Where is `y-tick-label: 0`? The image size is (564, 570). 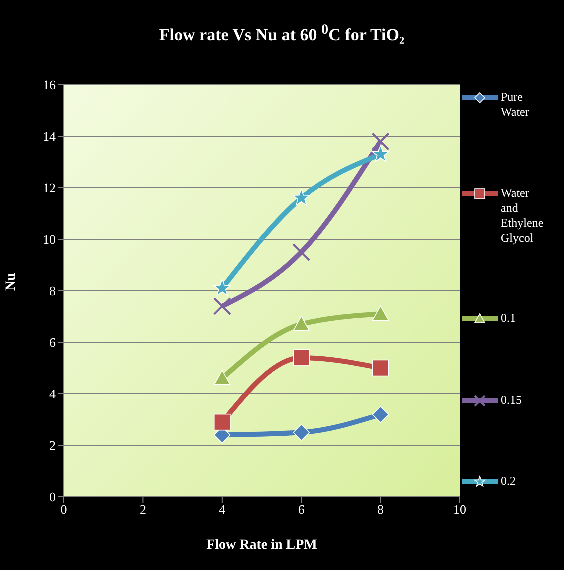 y-tick-label: 0 is located at coordinates (53, 497).